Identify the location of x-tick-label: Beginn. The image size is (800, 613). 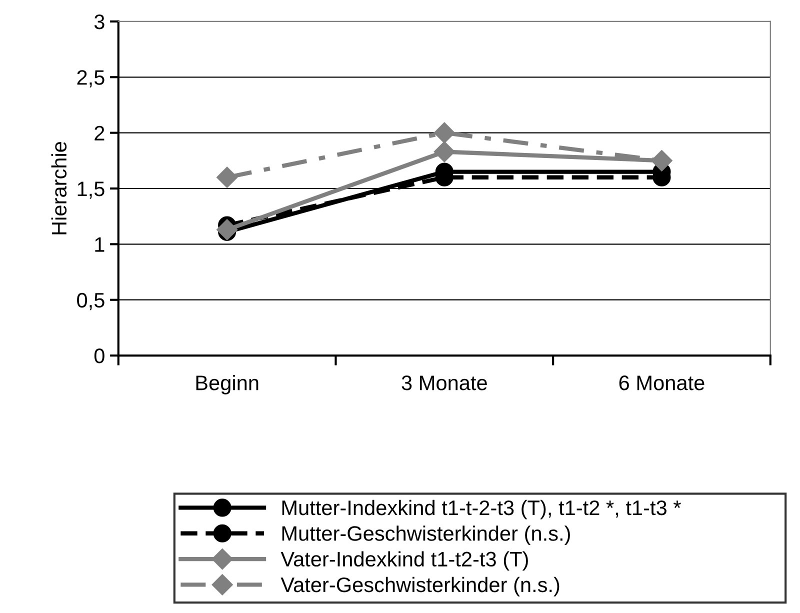
(227, 384).